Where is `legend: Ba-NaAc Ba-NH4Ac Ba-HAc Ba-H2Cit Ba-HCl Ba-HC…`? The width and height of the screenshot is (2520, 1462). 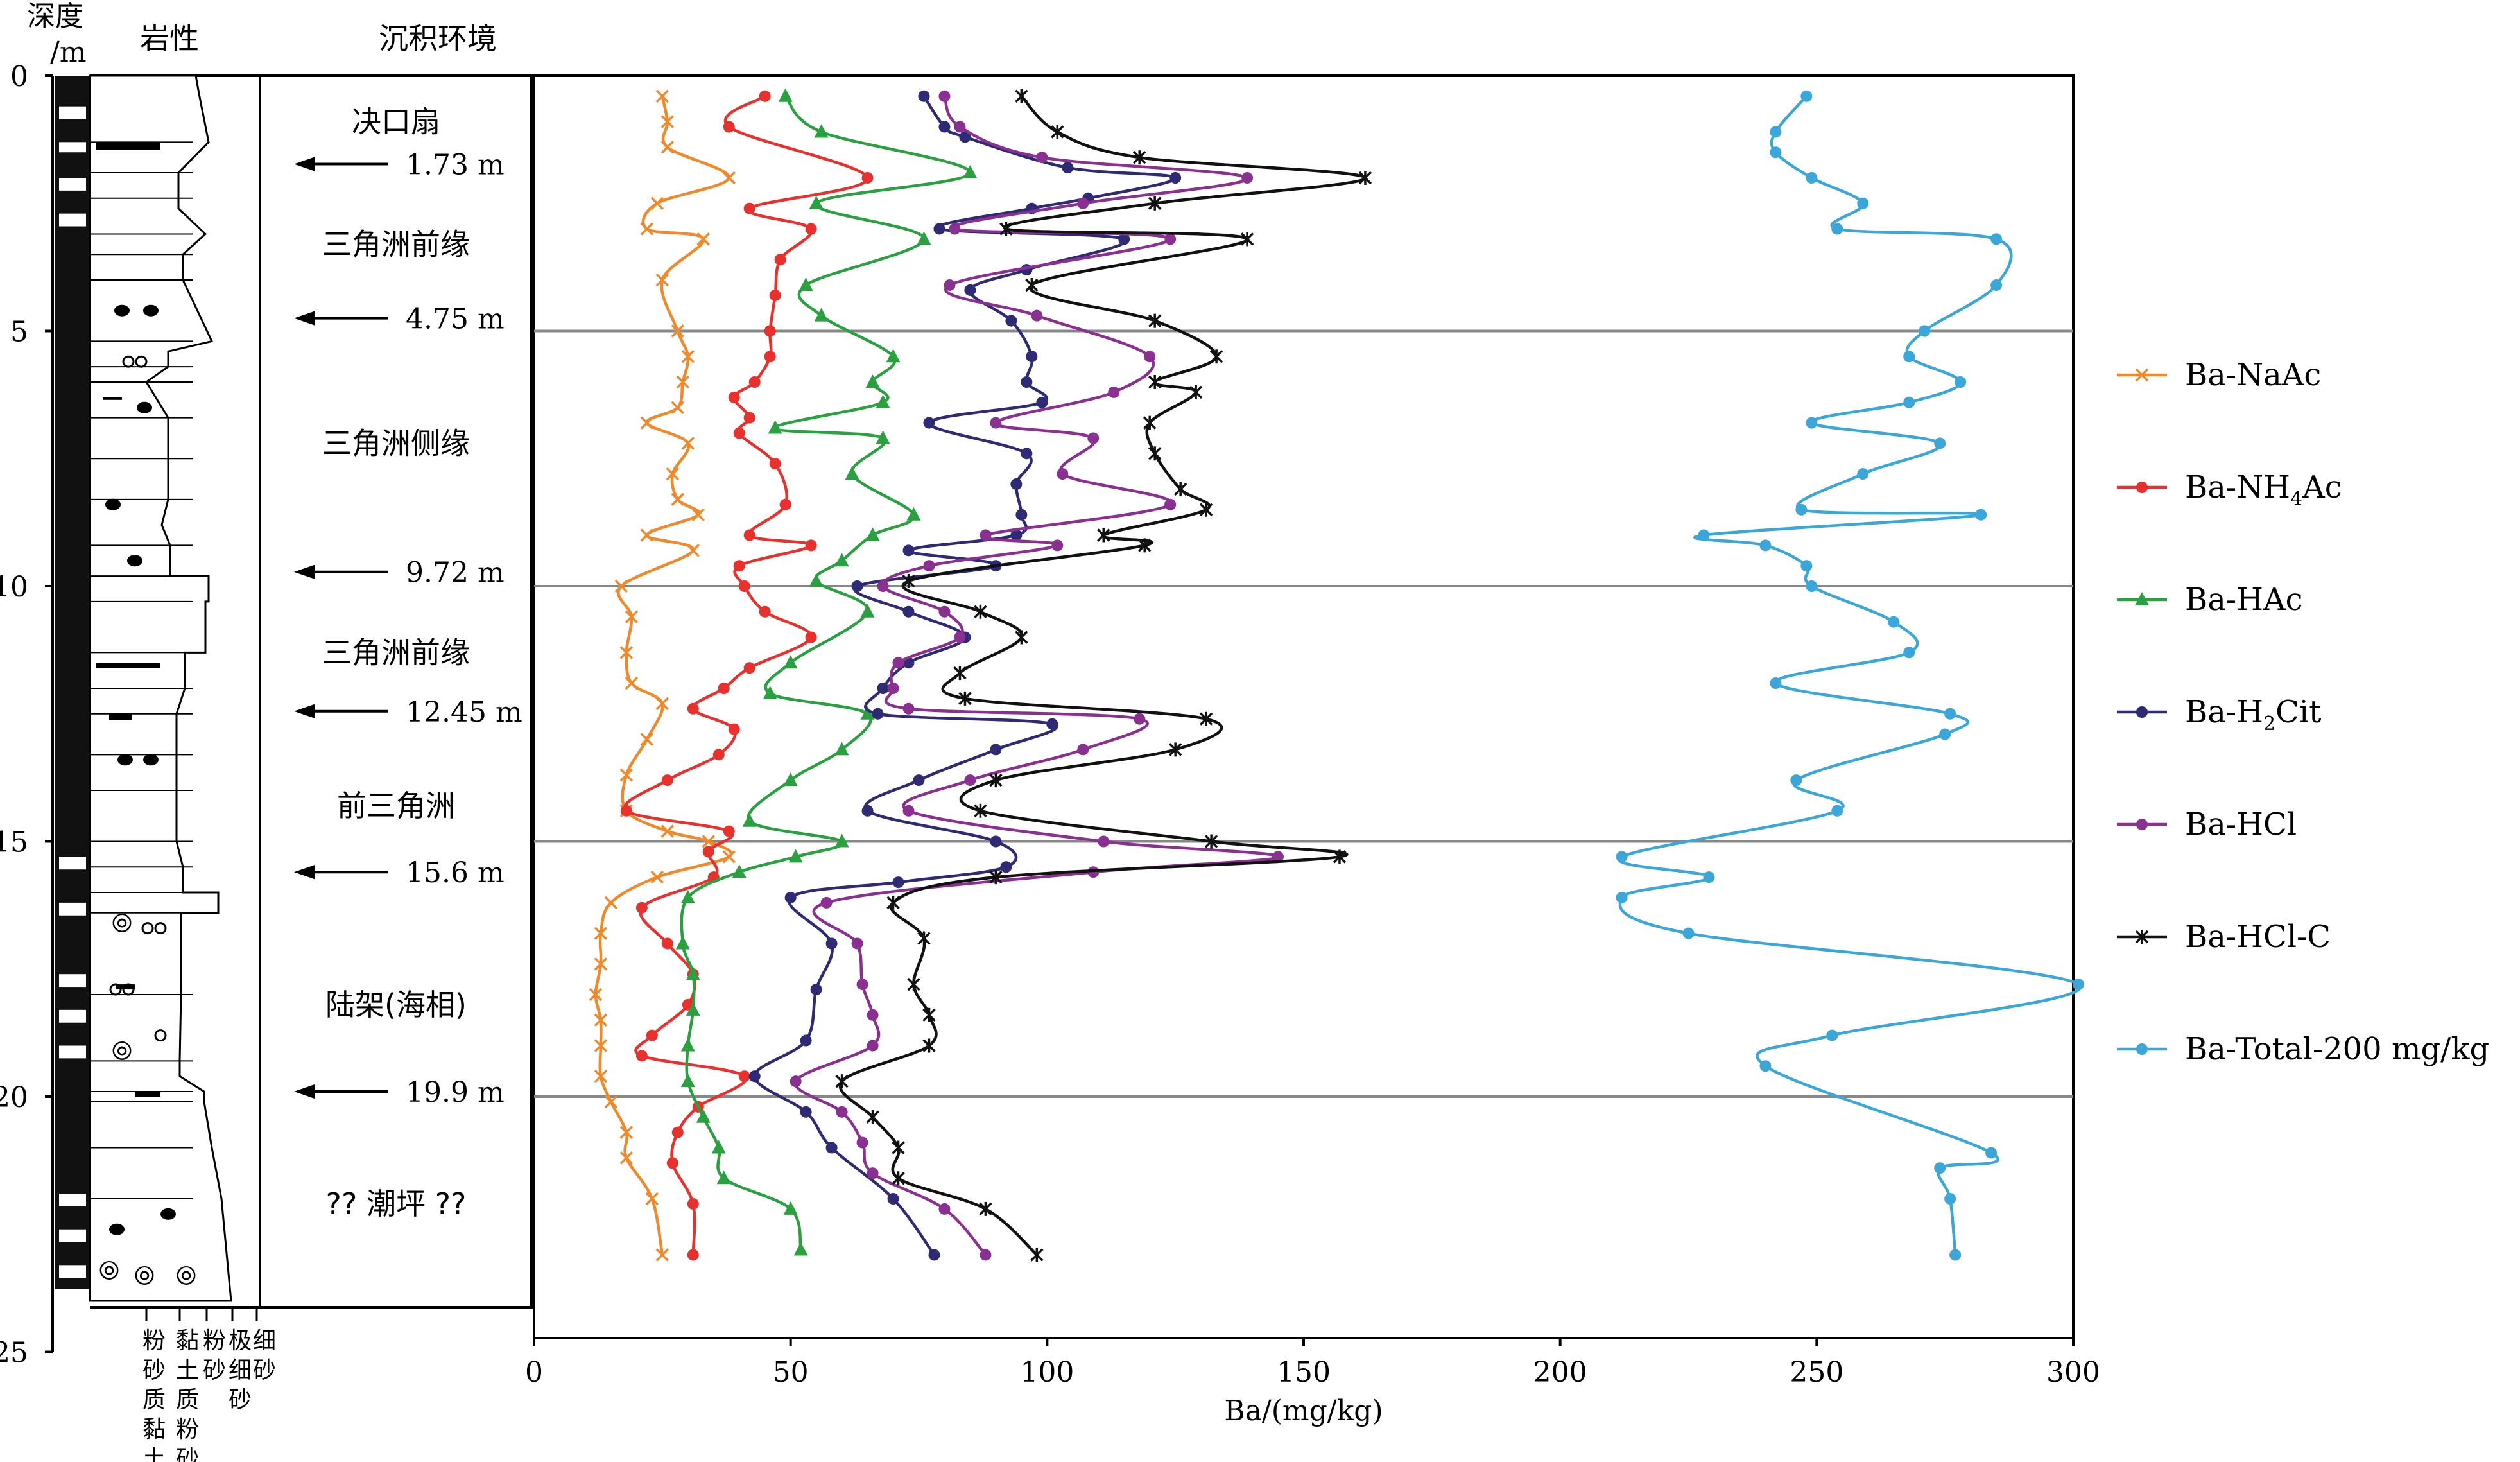
legend: Ba-NaAc Ba-NH4Ac Ba-HAc Ba-H2Cit Ba-HCl Ba-HC… is located at coordinates (2303, 712).